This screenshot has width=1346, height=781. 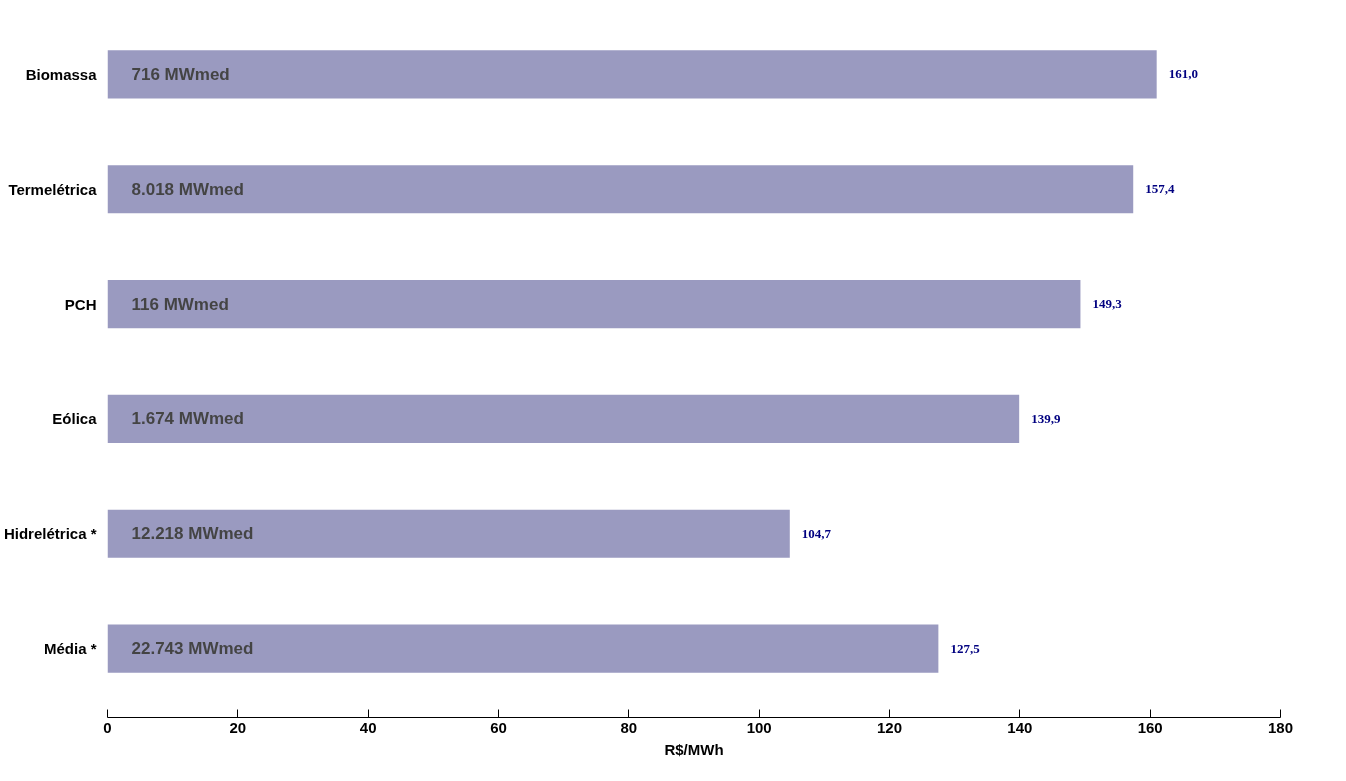 What do you see at coordinates (1160, 189) in the screenshot?
I see `data-label: 157,4` at bounding box center [1160, 189].